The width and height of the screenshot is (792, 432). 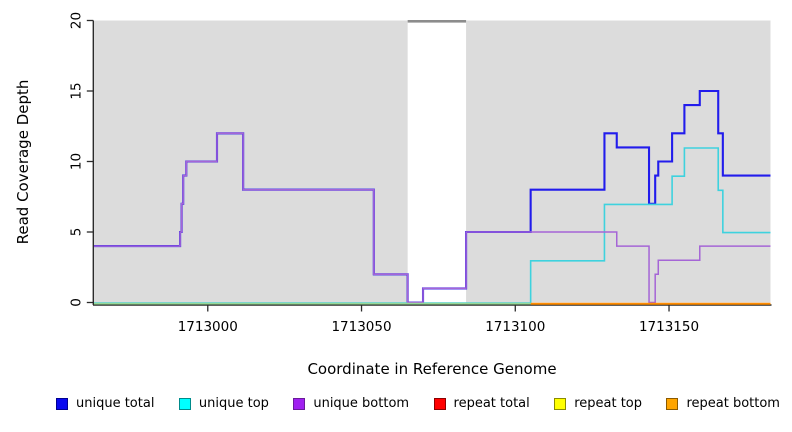 I want to click on legend-item-repeat-total: repeat total, so click(x=481, y=403).